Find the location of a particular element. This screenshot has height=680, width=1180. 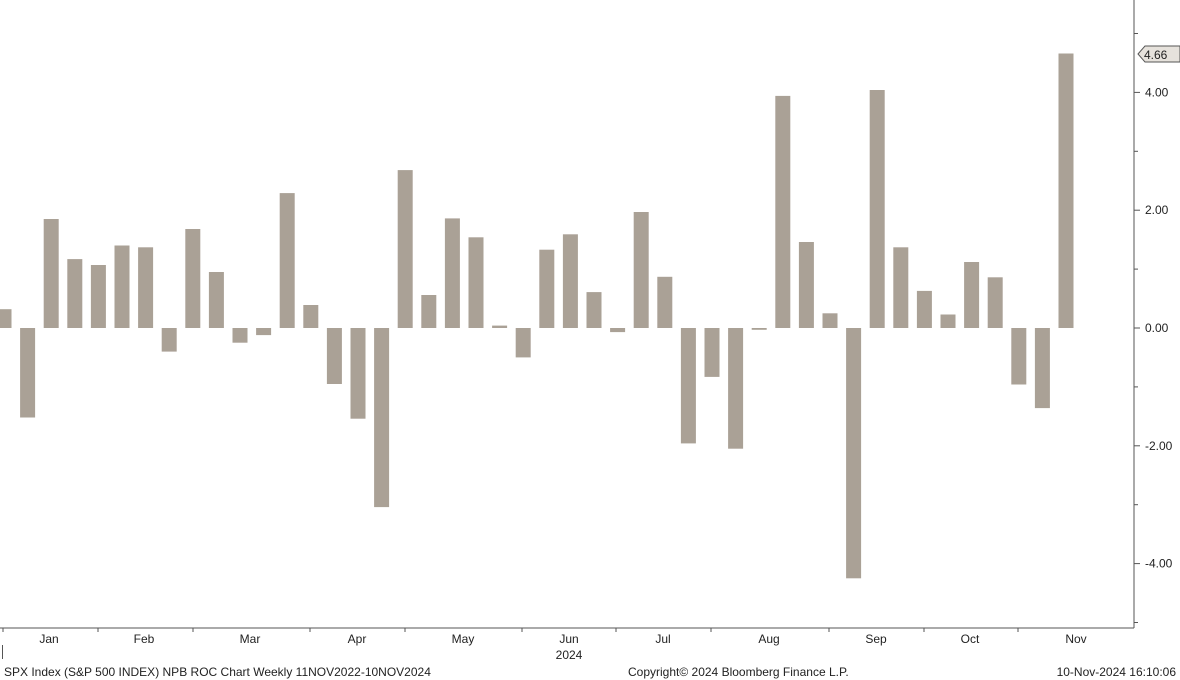

y-tick-label: -2.00 is located at coordinates (1159, 446).